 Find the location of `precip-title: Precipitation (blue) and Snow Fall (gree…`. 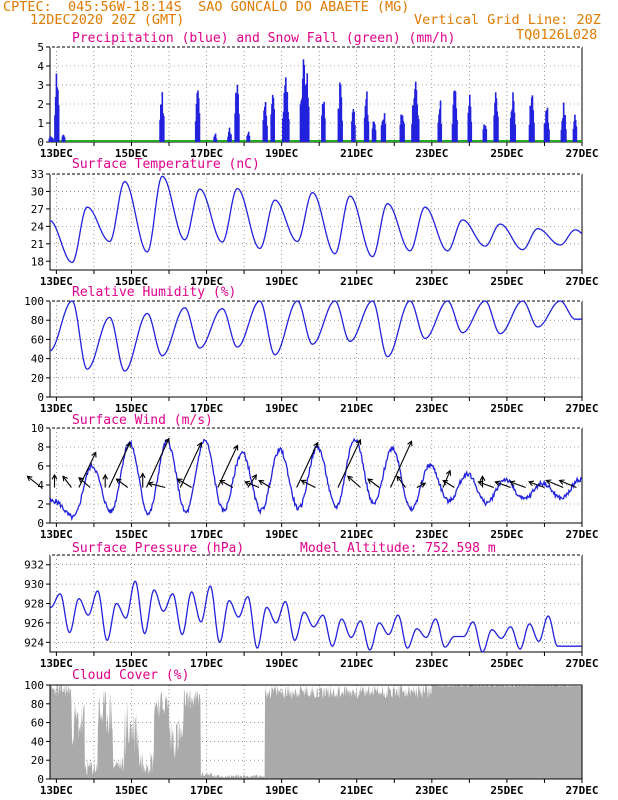

precip-title: Precipitation (blue) and Snow Fall (gree… is located at coordinates (264, 38).